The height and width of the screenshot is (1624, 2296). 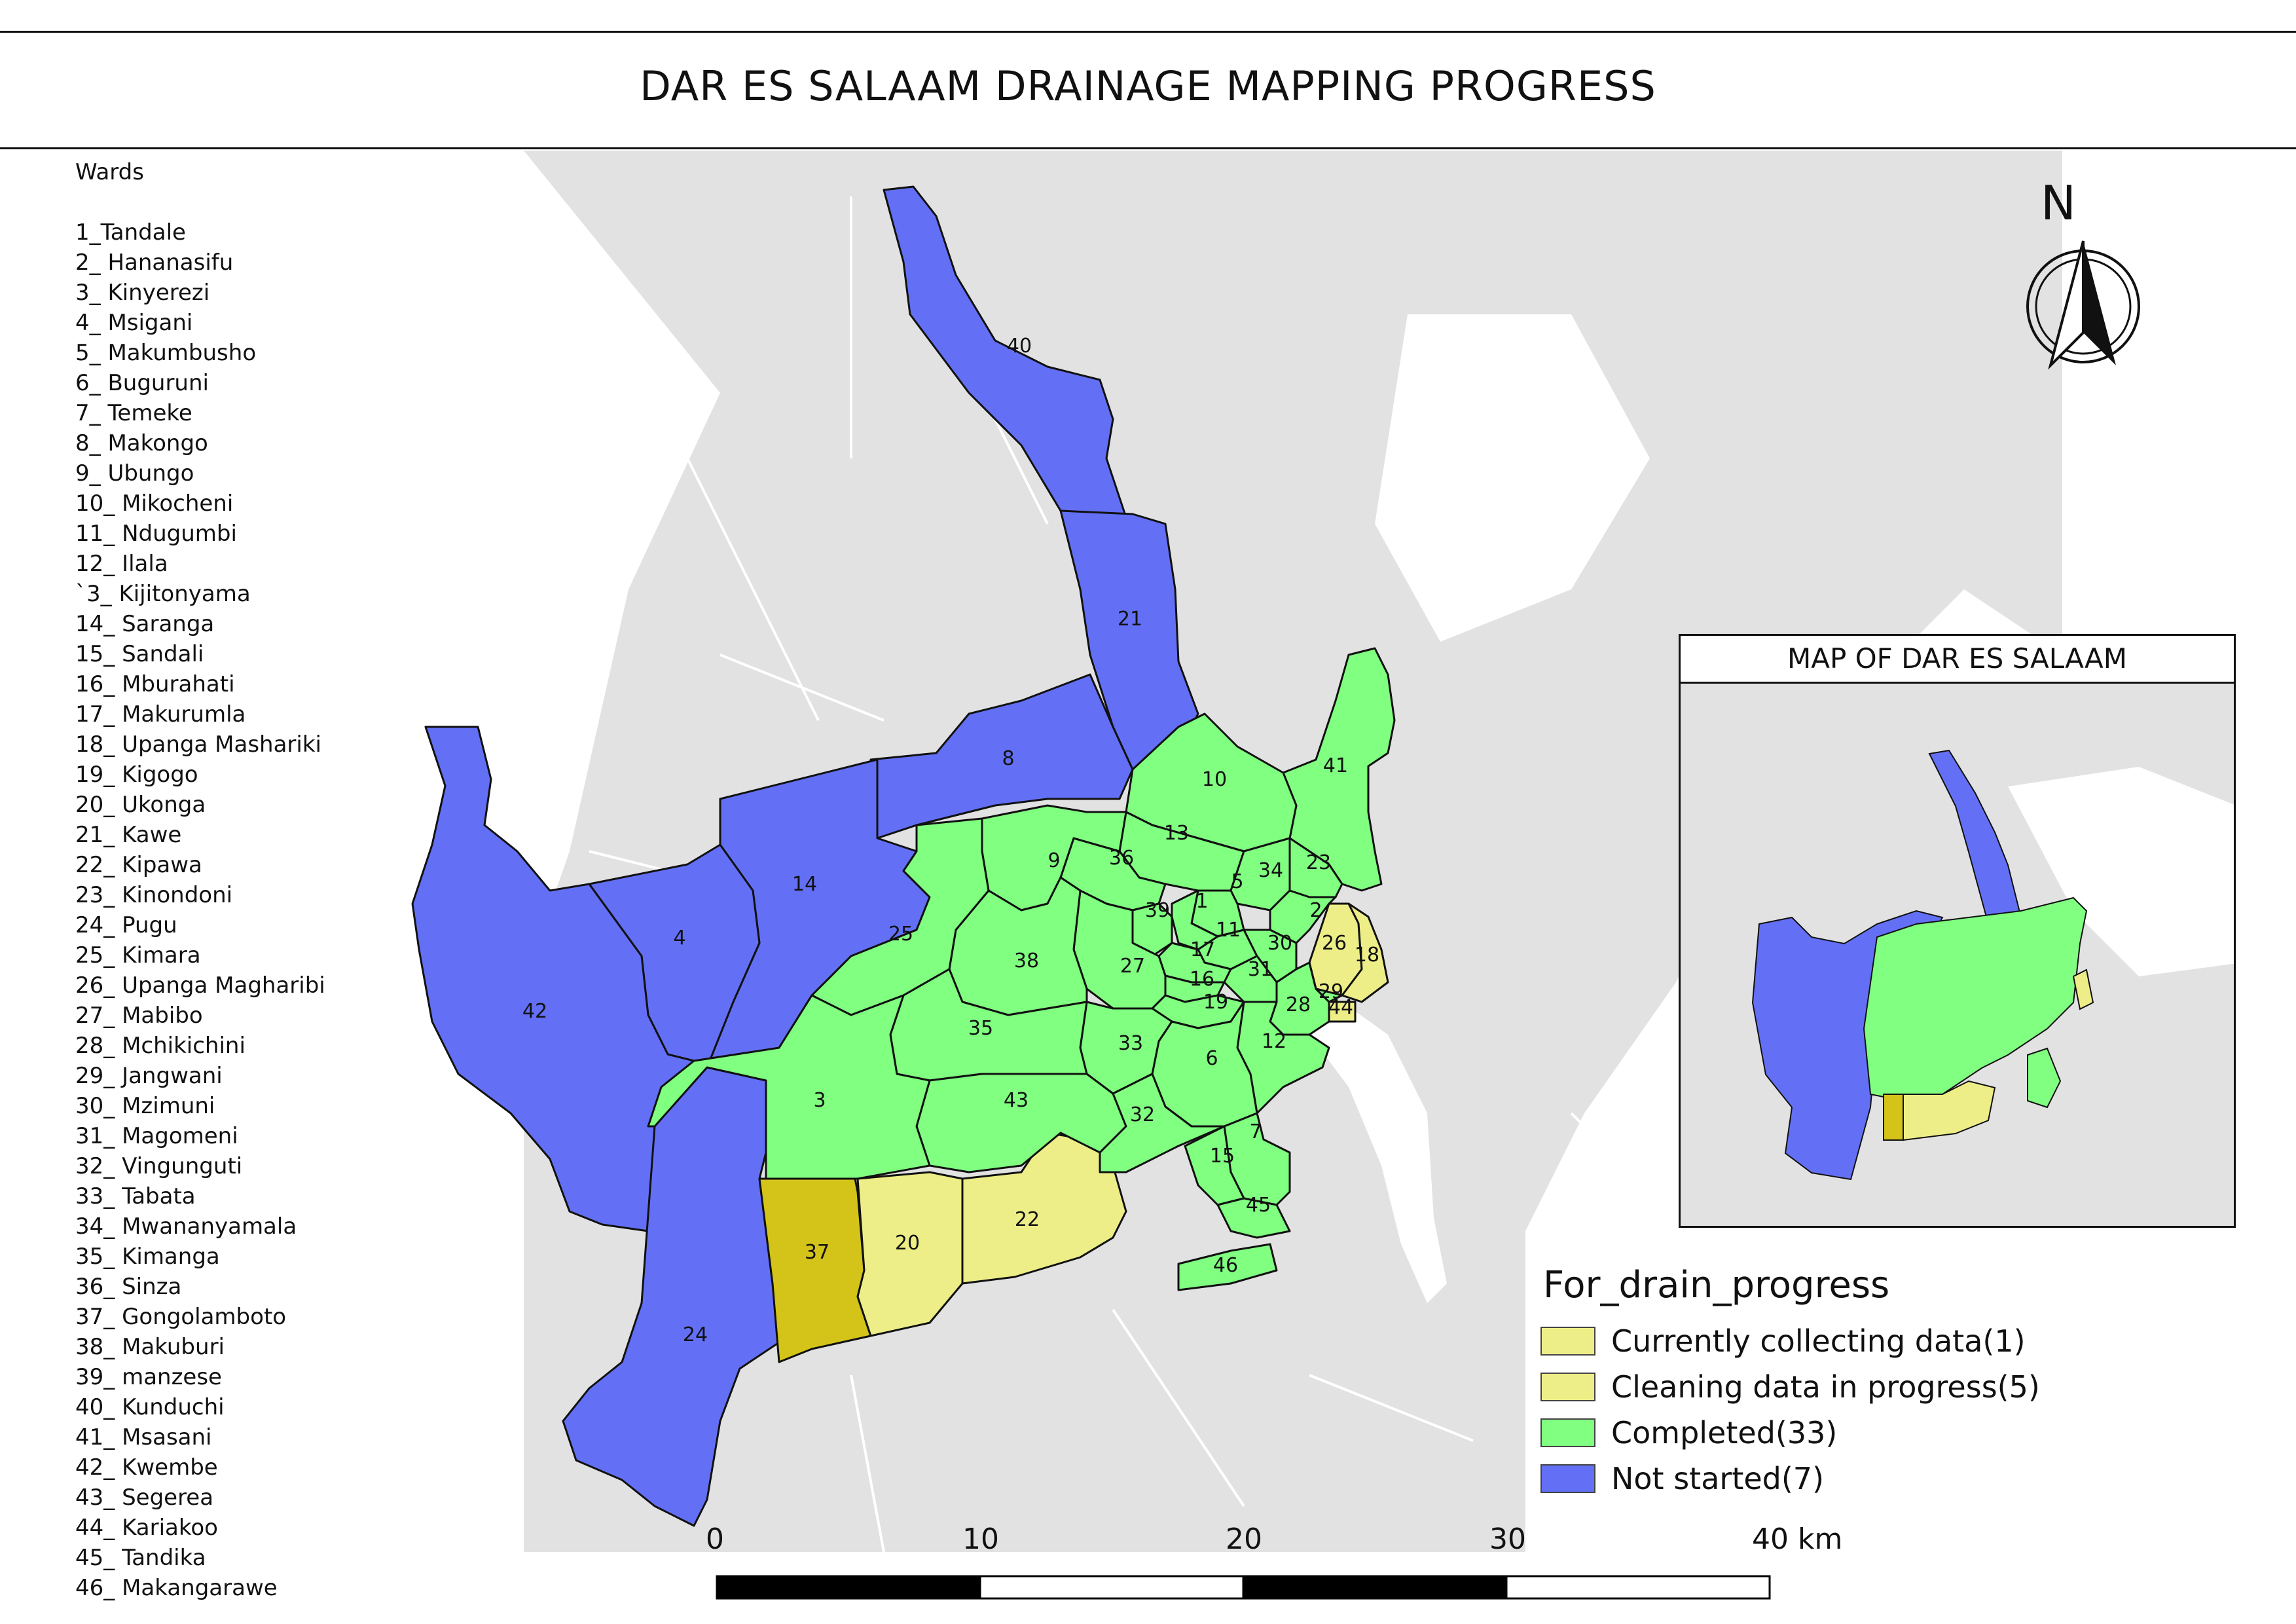 I want to click on ward-list-item: 16_ Mburahati, so click(x=155, y=684).